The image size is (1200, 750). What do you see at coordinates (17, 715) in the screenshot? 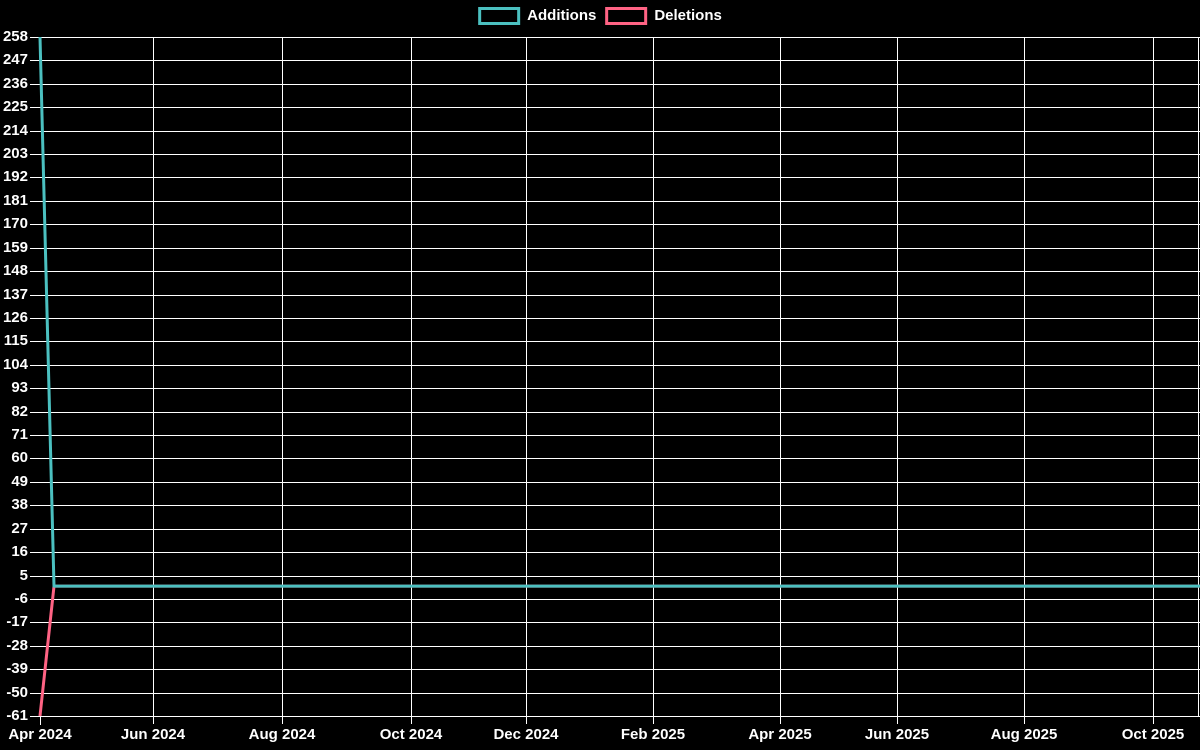
I see `y-axis-tick-label: -61` at bounding box center [17, 715].